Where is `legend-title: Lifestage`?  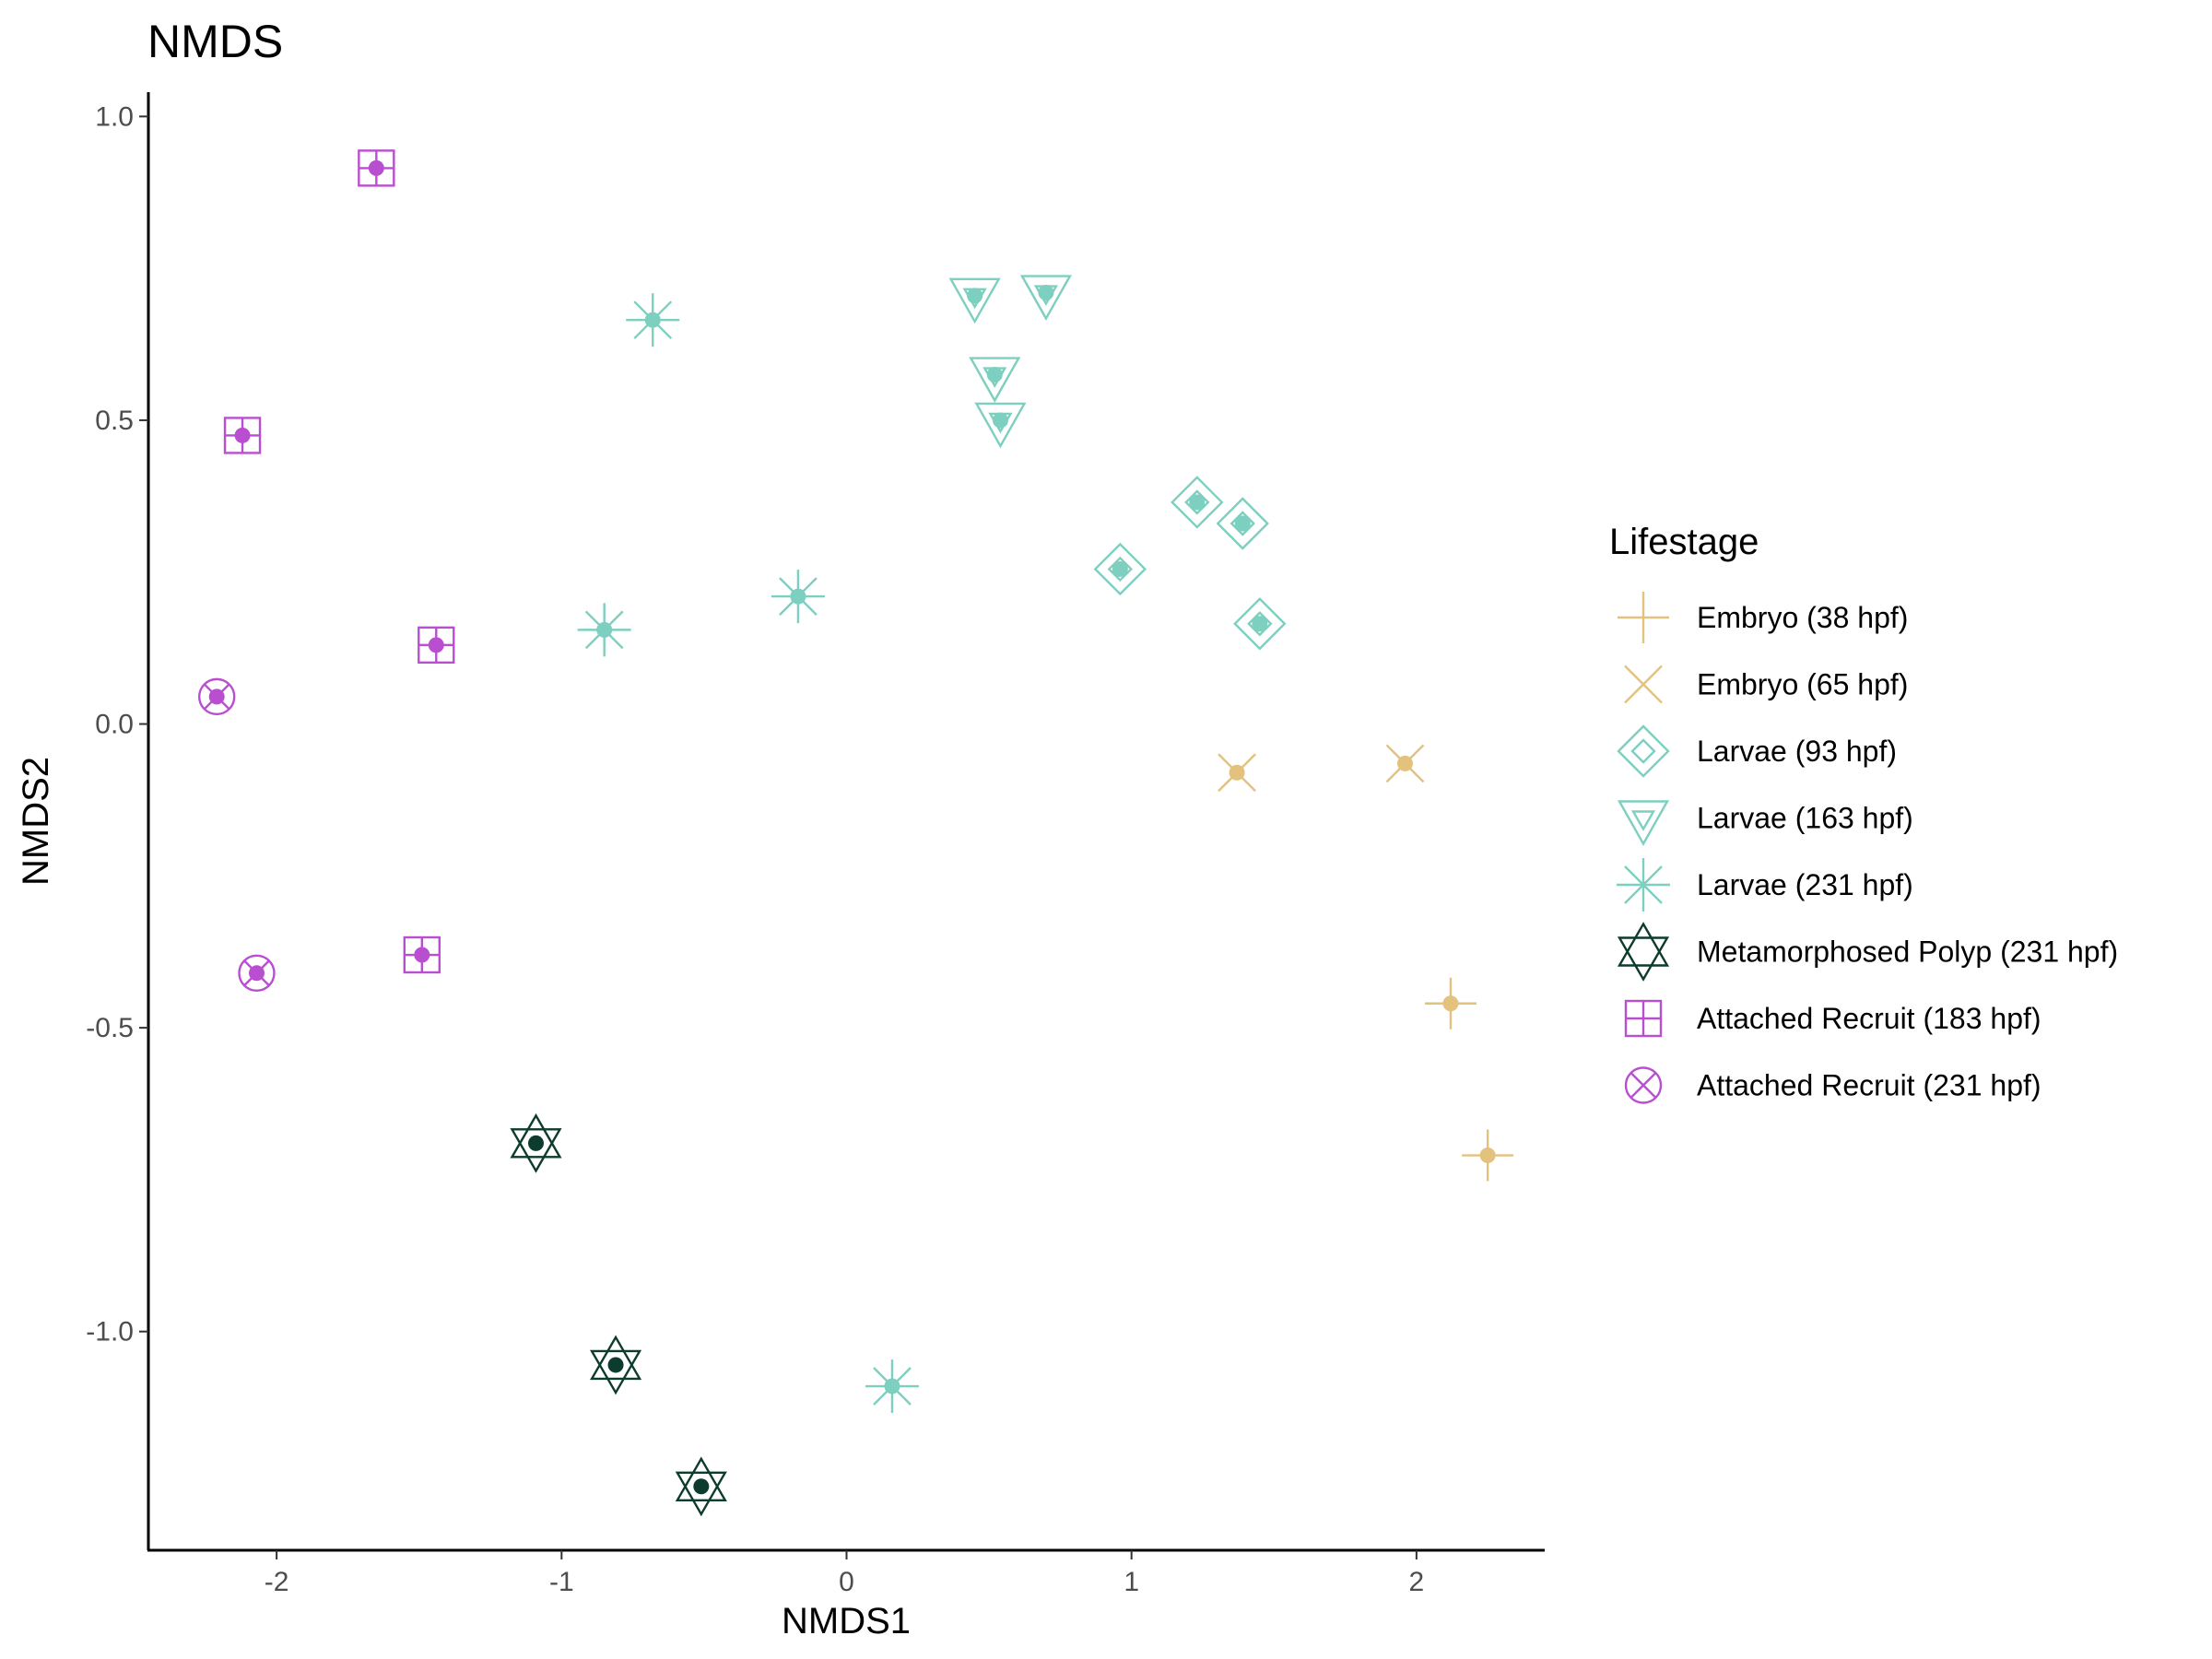
legend-title: Lifestage is located at coordinates (1684, 542).